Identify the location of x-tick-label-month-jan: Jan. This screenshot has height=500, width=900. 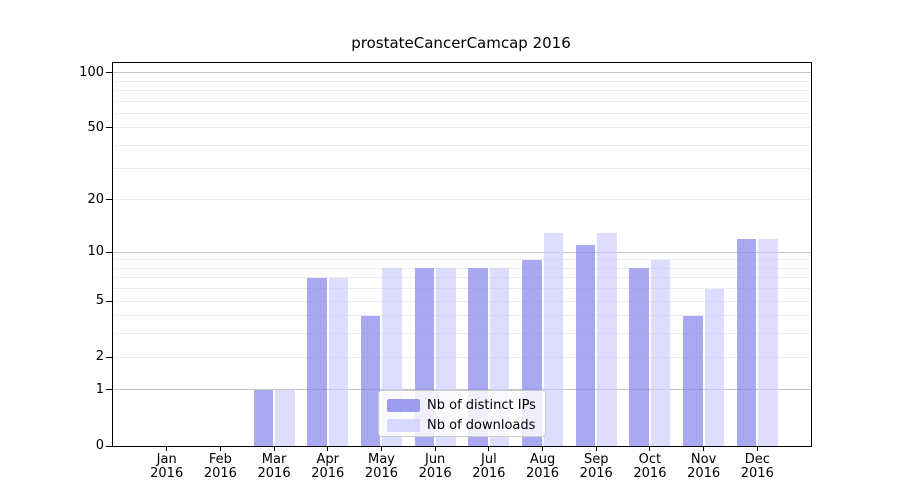
(166, 459).